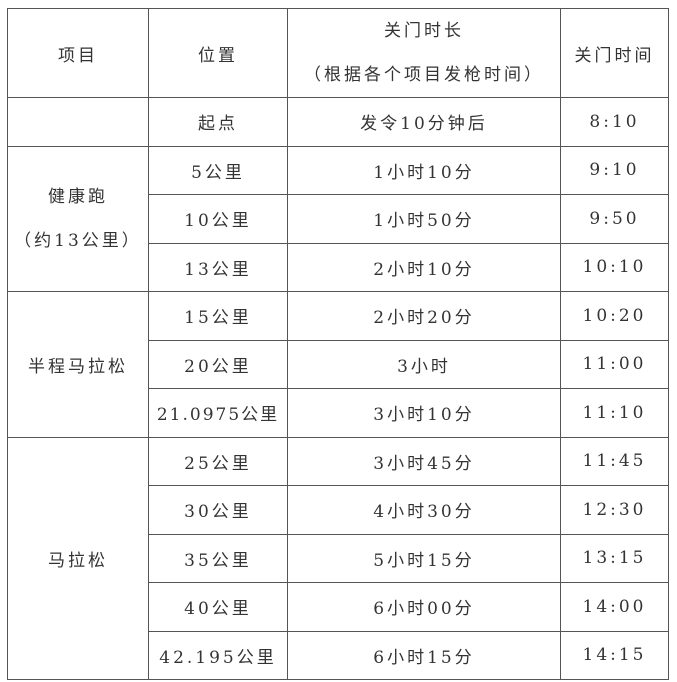 This screenshot has width=677, height=682. I want to click on position-cell: 10公里, so click(218, 219).